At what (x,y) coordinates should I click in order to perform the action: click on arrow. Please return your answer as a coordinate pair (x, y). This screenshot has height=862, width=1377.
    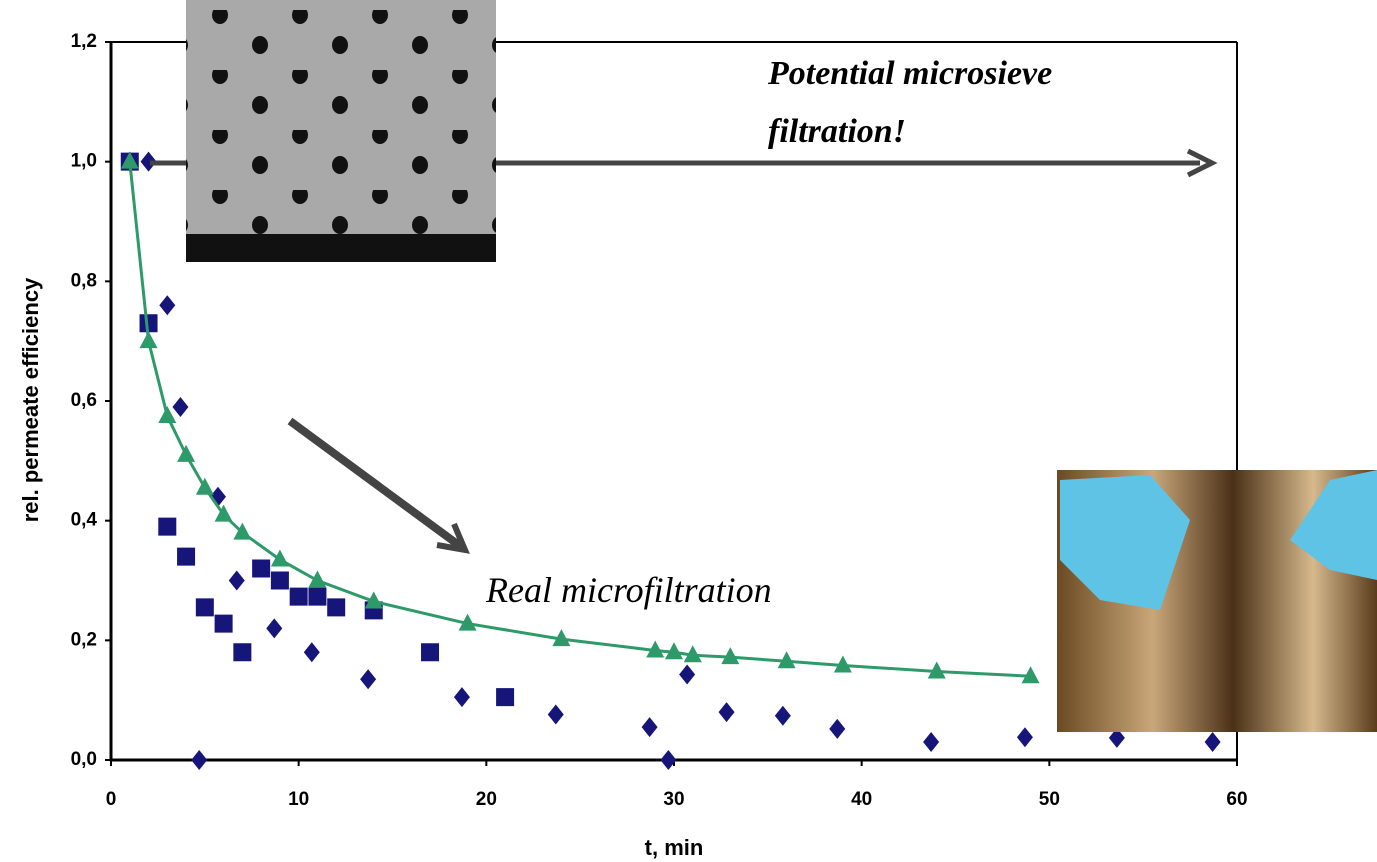
    Looking at the image, I should click on (375, 483).